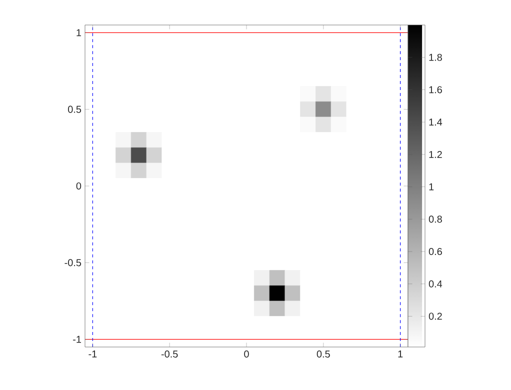 The height and width of the screenshot is (390, 511). What do you see at coordinates (435, 284) in the screenshot?
I see `color-bar-label: 0.4` at bounding box center [435, 284].